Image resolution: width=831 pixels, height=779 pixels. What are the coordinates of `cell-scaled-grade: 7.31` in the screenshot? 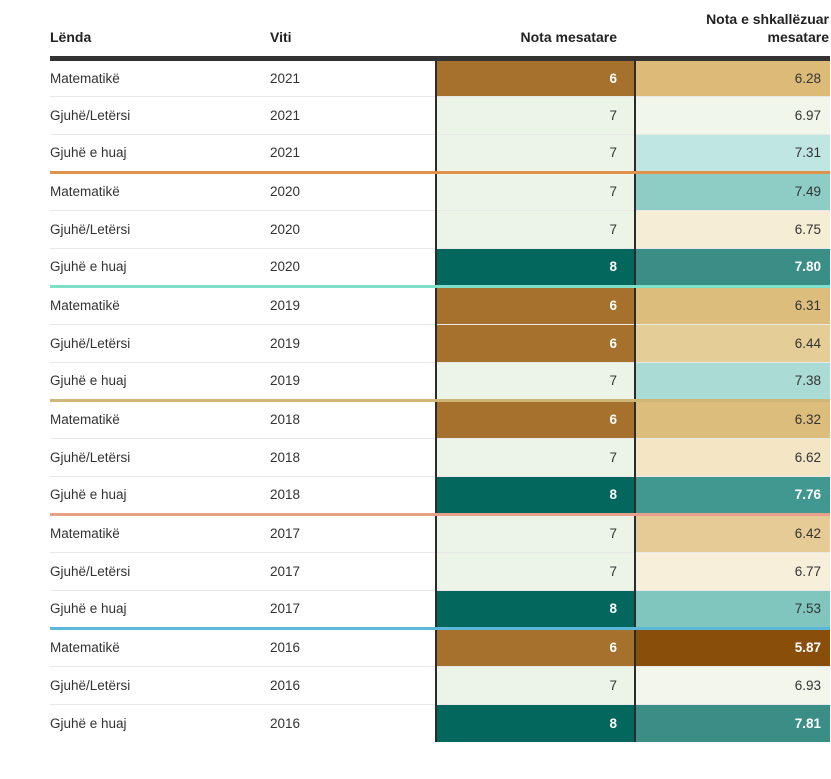 It's located at (732, 154).